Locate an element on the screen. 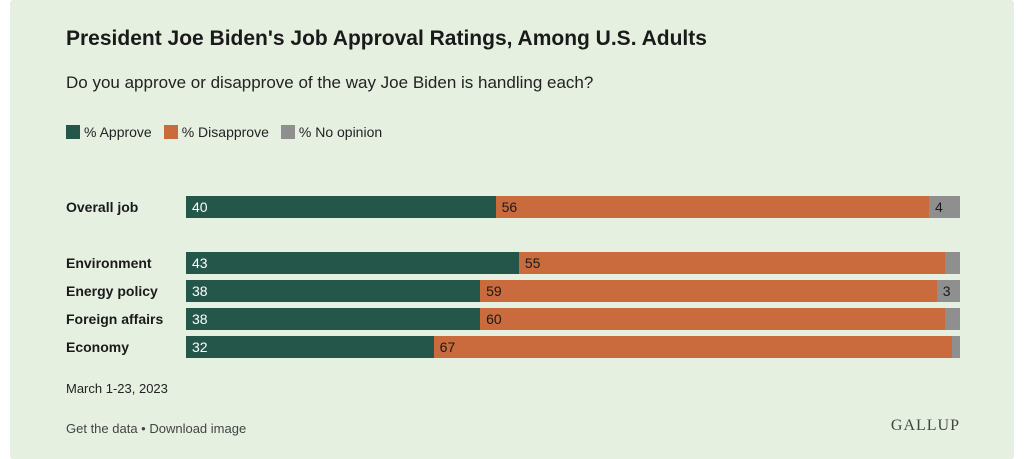 The image size is (1024, 459). data-label-disapprove: 59 is located at coordinates (494, 291).